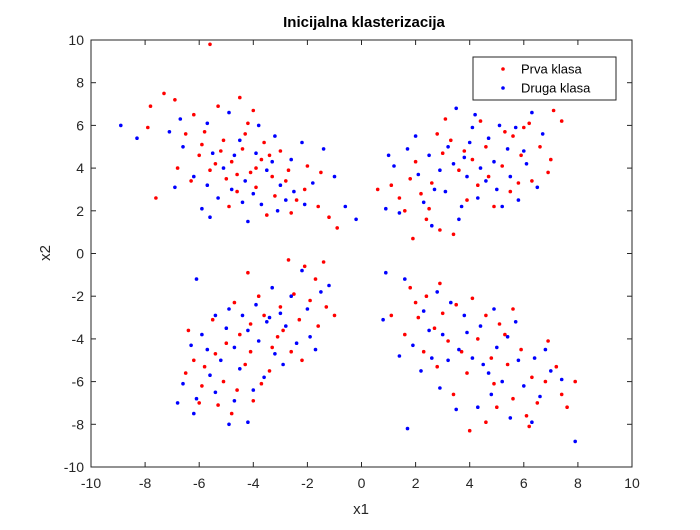 The image size is (700, 530). What do you see at coordinates (544, 78) in the screenshot?
I see `legend: Prva klasa Druga klasa` at bounding box center [544, 78].